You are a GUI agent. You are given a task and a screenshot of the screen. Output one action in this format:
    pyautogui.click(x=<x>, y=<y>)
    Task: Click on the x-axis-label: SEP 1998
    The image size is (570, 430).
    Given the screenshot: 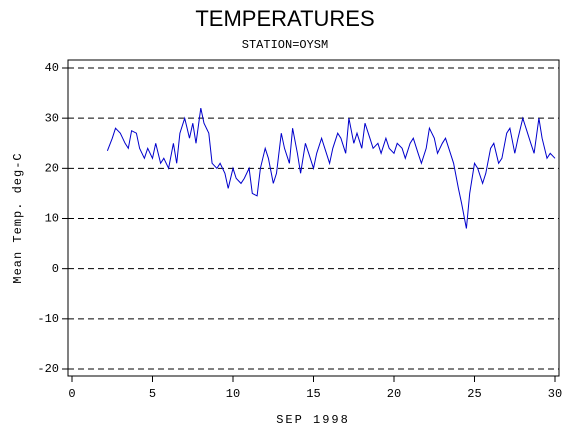 What is the action you would take?
    pyautogui.click(x=313, y=420)
    